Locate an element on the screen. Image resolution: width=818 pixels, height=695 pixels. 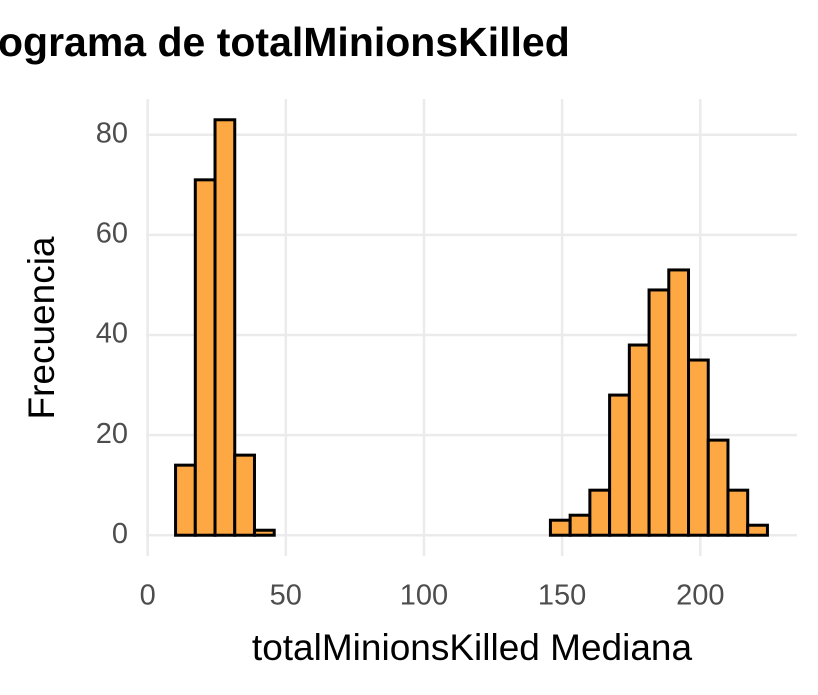
x-axis-label: totalMinionsKilled Mediana is located at coordinates (472, 647).